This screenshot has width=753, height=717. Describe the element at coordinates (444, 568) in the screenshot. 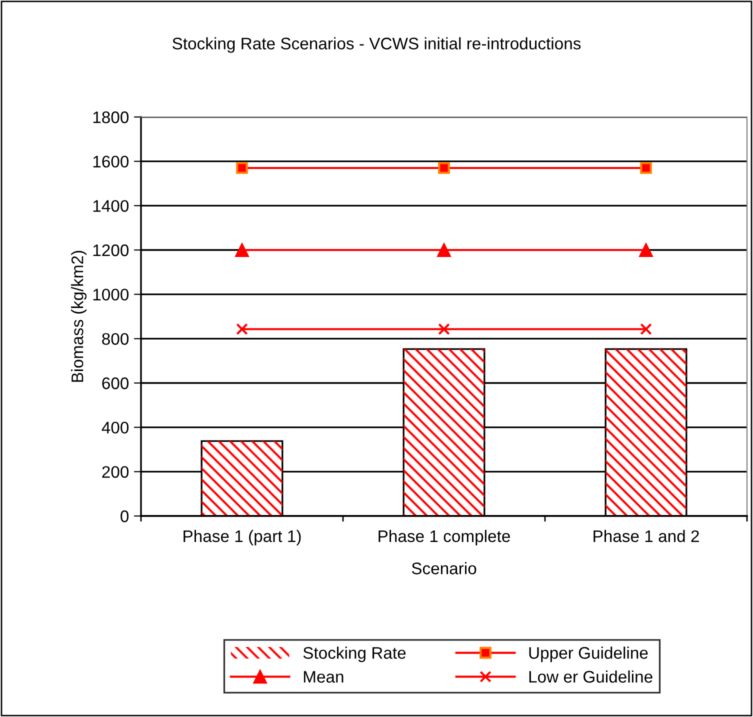

I see `x-axis-title: Scenario` at that location.